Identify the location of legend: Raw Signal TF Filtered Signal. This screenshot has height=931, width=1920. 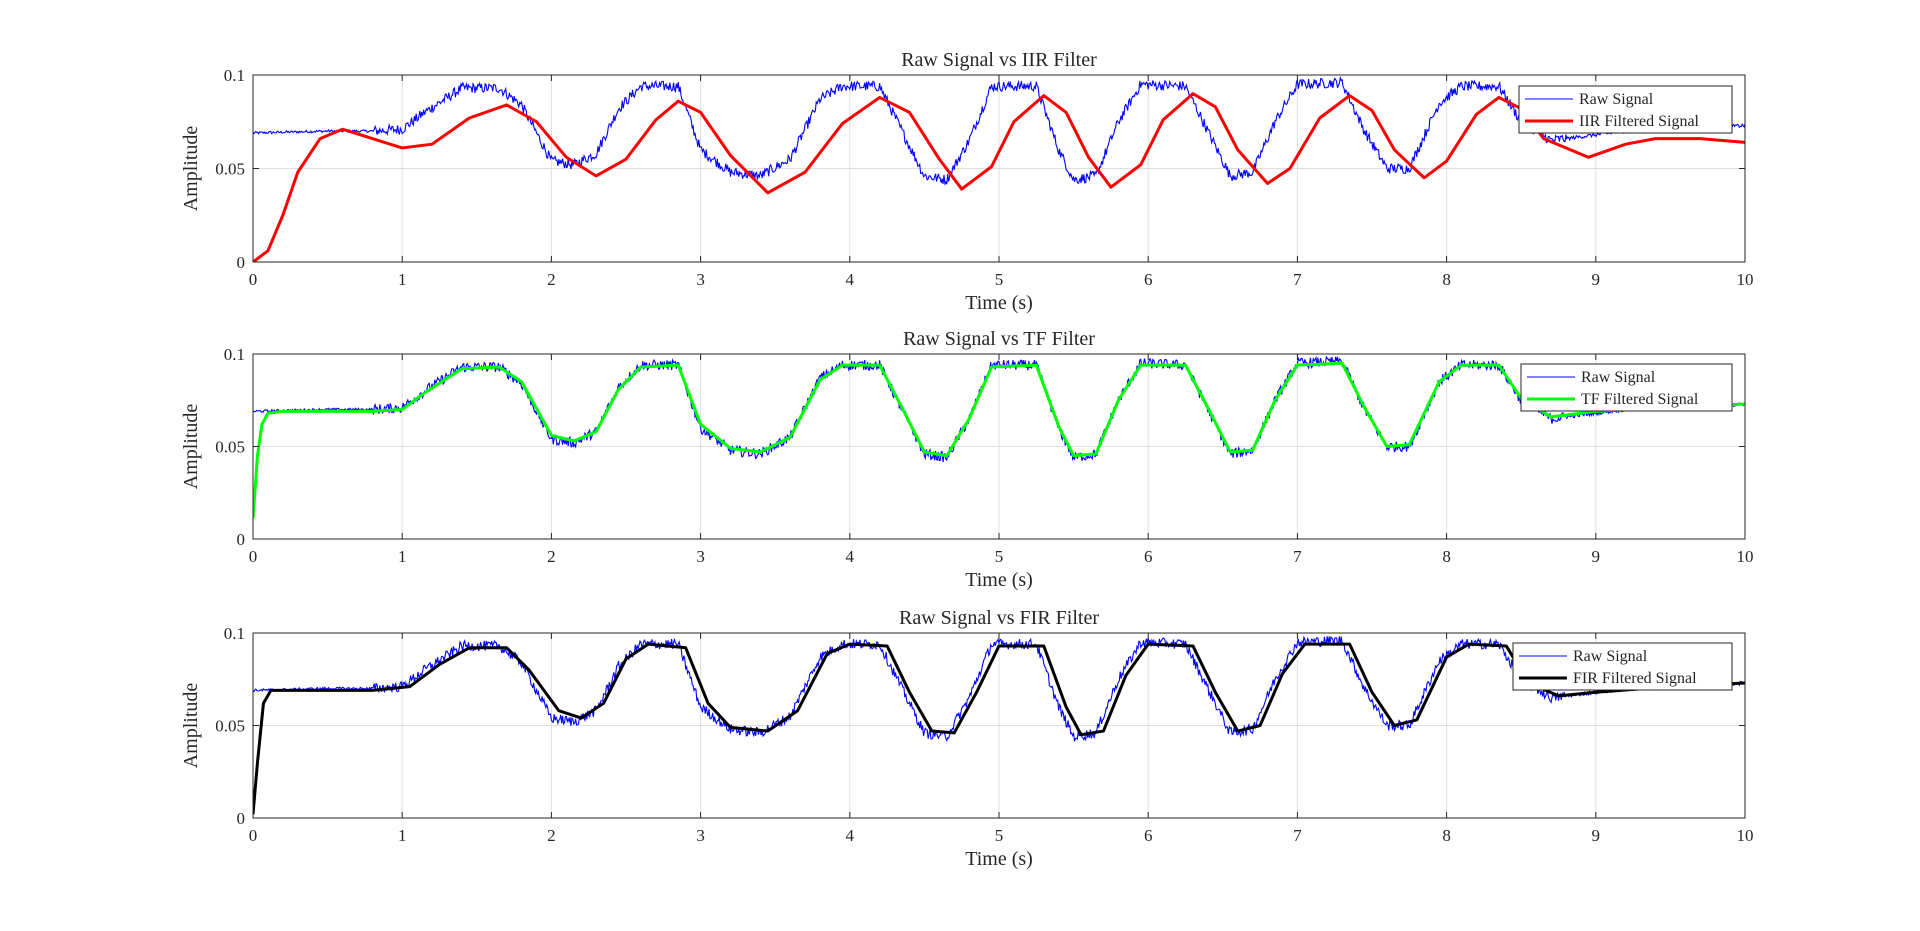
(1626, 387).